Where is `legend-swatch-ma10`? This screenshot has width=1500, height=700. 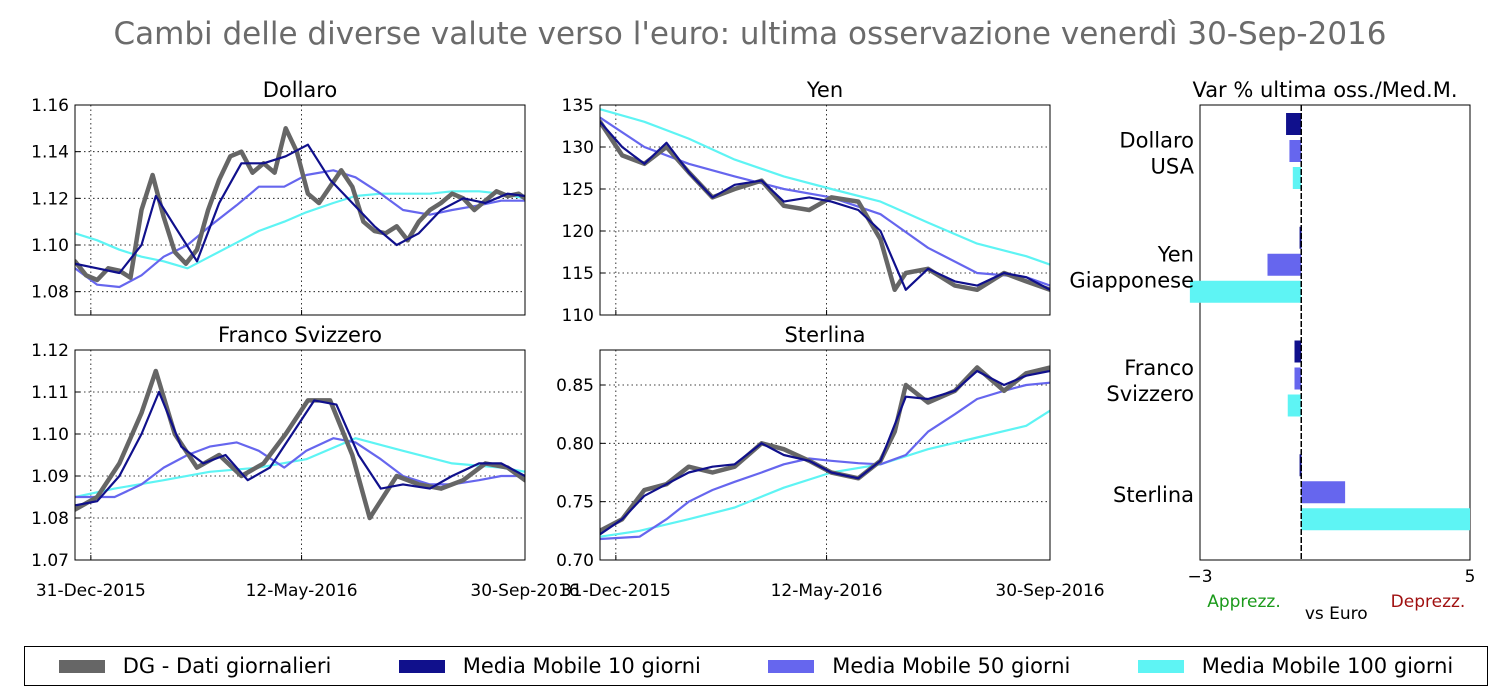
legend-swatch-ma10 is located at coordinates (421, 666).